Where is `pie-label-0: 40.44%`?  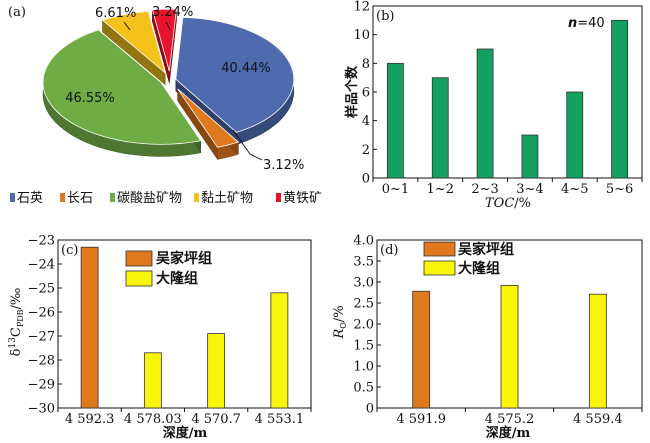
pie-label-0: 40.44% is located at coordinates (246, 68).